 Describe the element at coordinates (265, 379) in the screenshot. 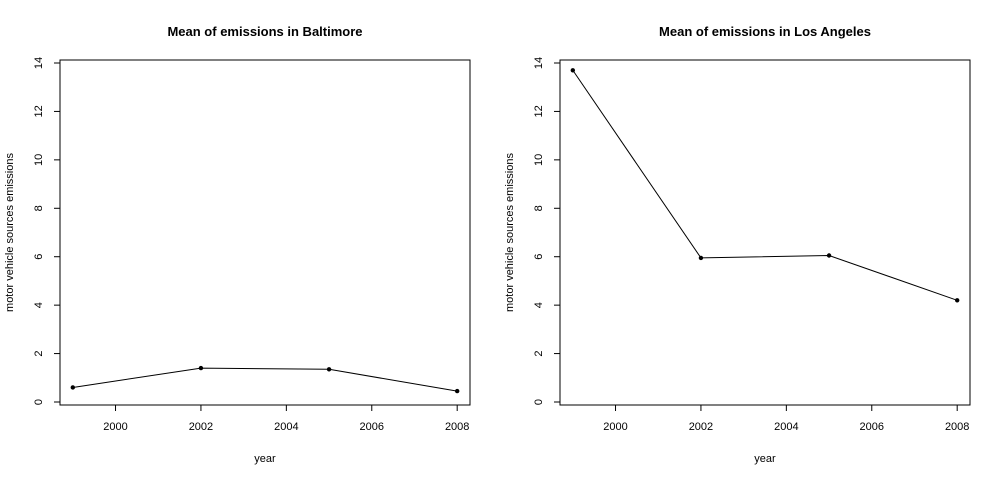

I see `series-line` at that location.